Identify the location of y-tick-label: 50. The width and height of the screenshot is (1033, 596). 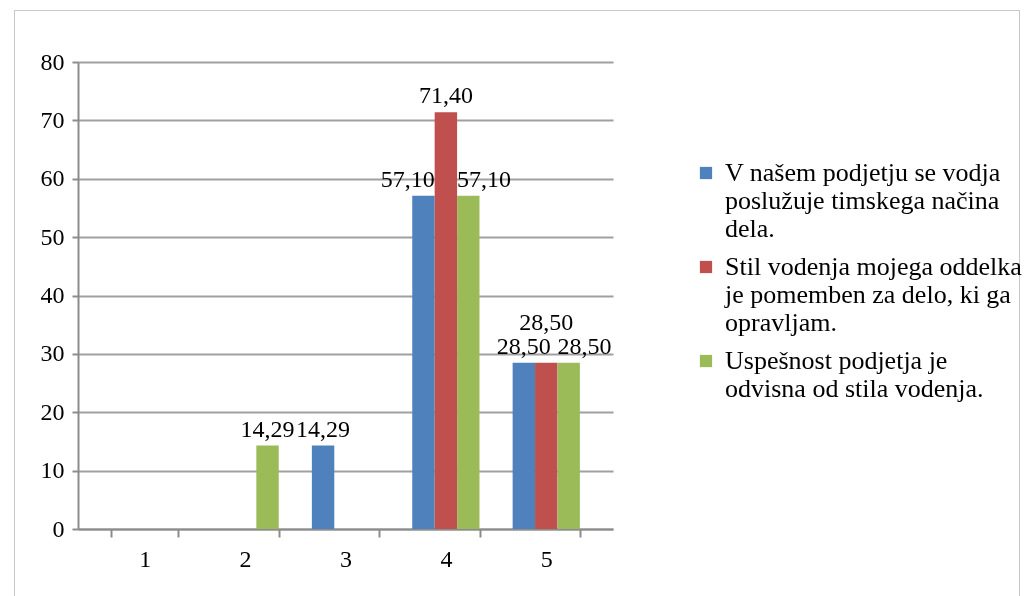
(52, 236).